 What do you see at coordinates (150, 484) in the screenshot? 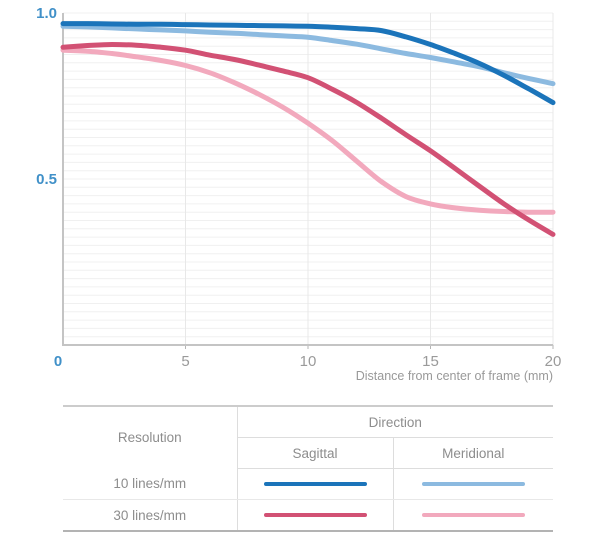
I see `legend-resolution-label: 10 lines/mm` at bounding box center [150, 484].